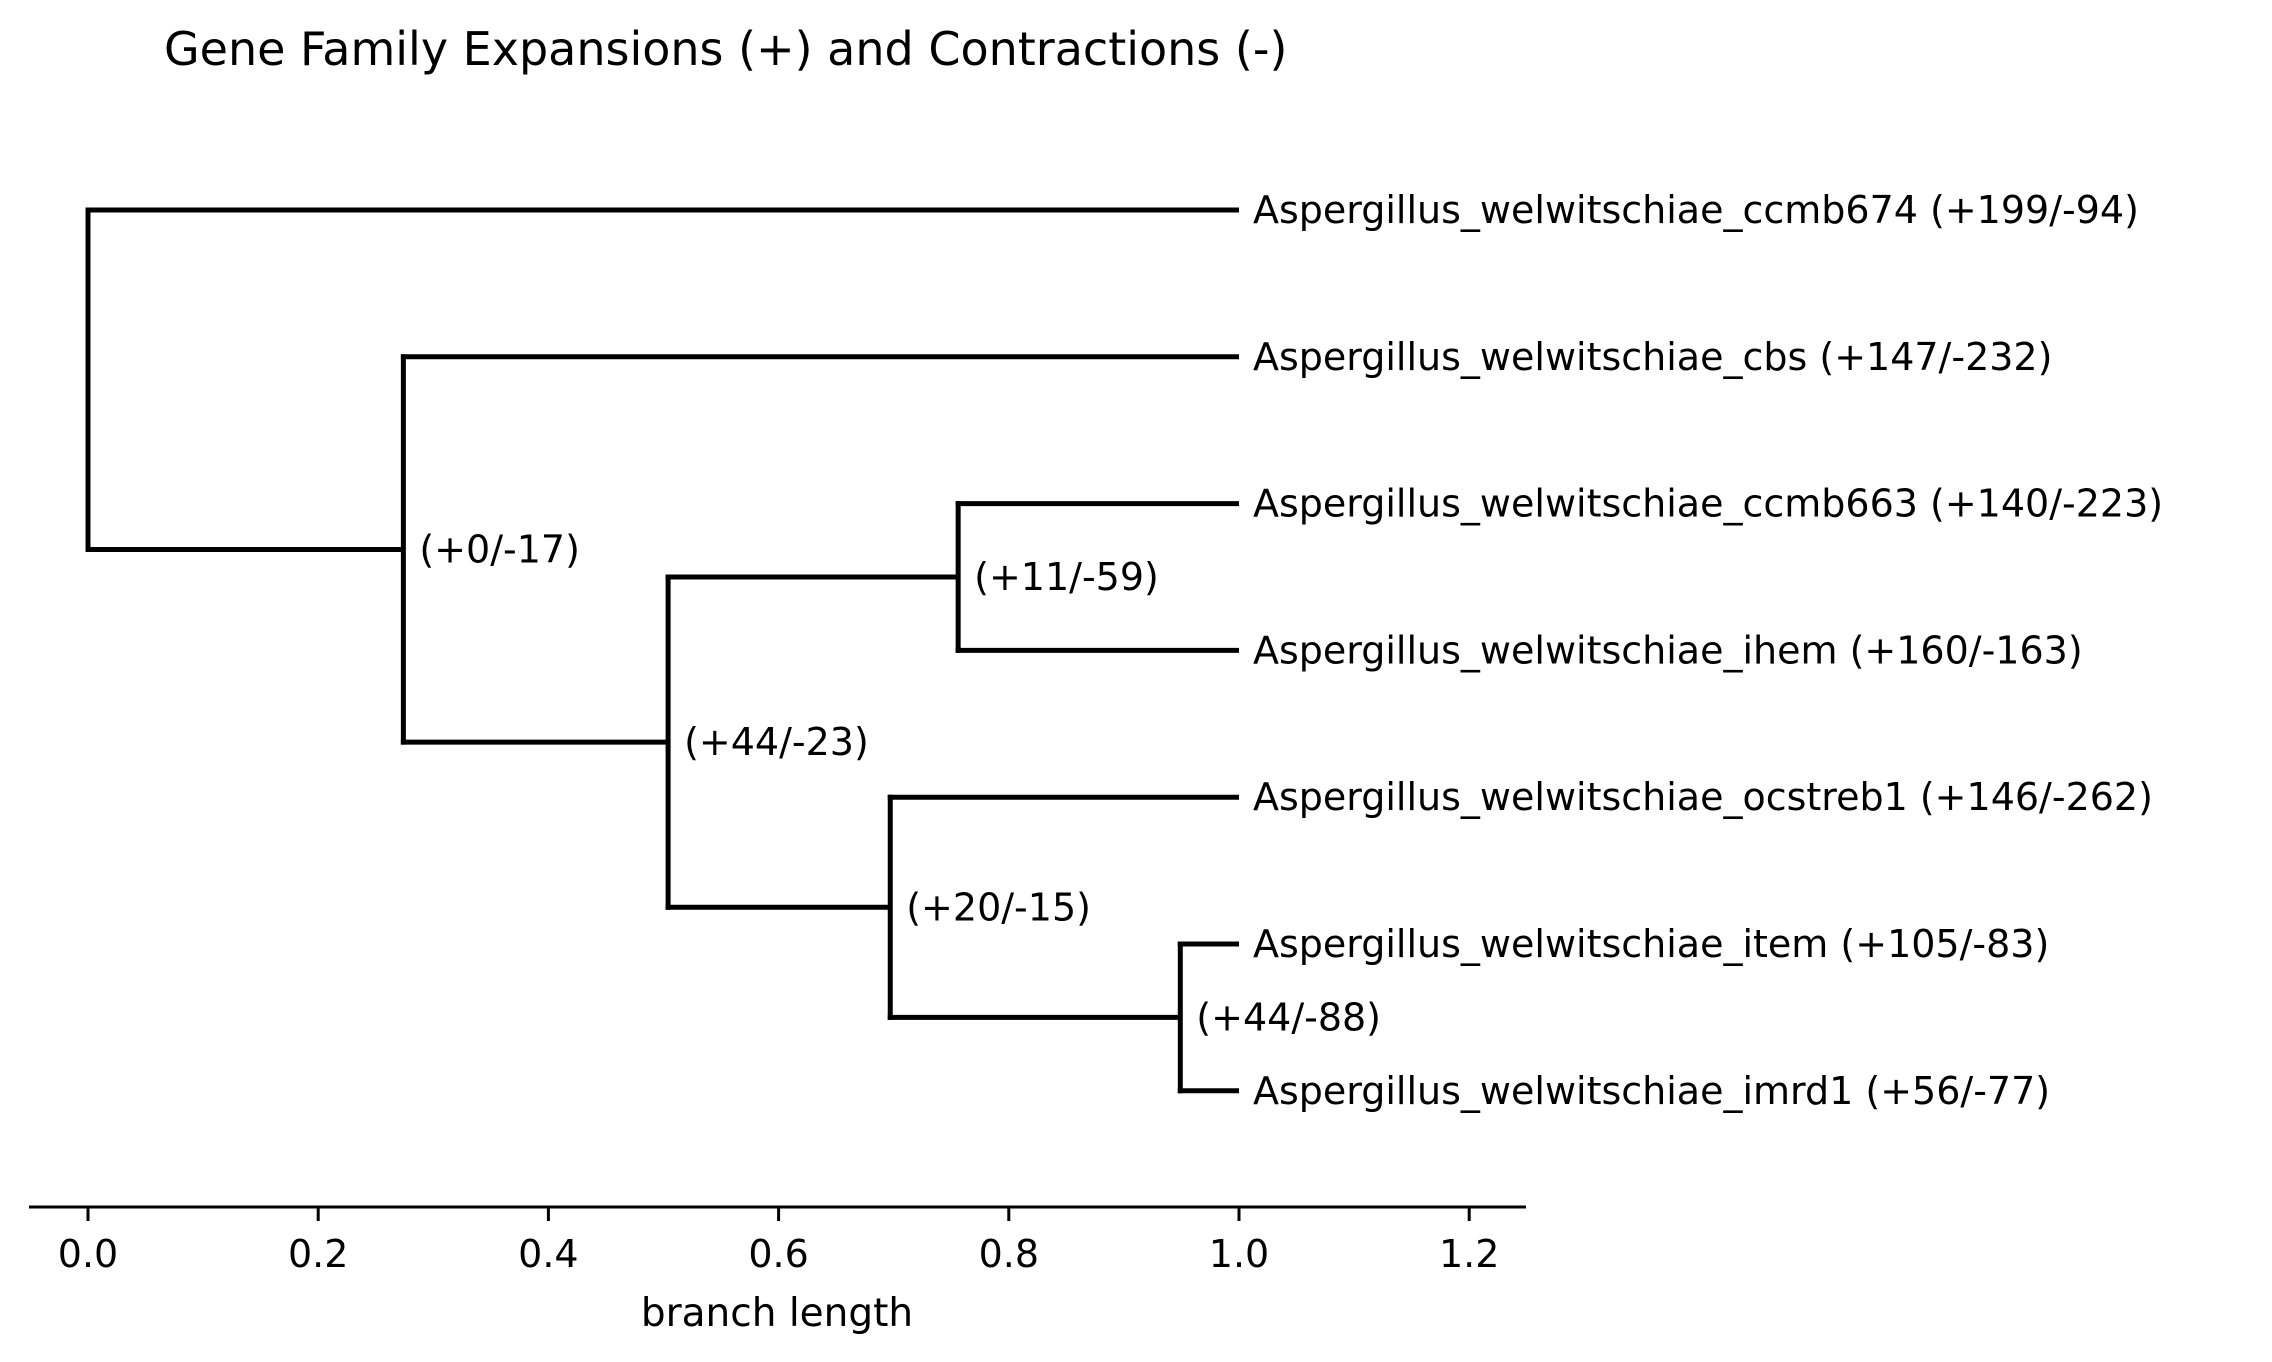  I want to click on x-tick-label: 0.4, so click(548, 1254).